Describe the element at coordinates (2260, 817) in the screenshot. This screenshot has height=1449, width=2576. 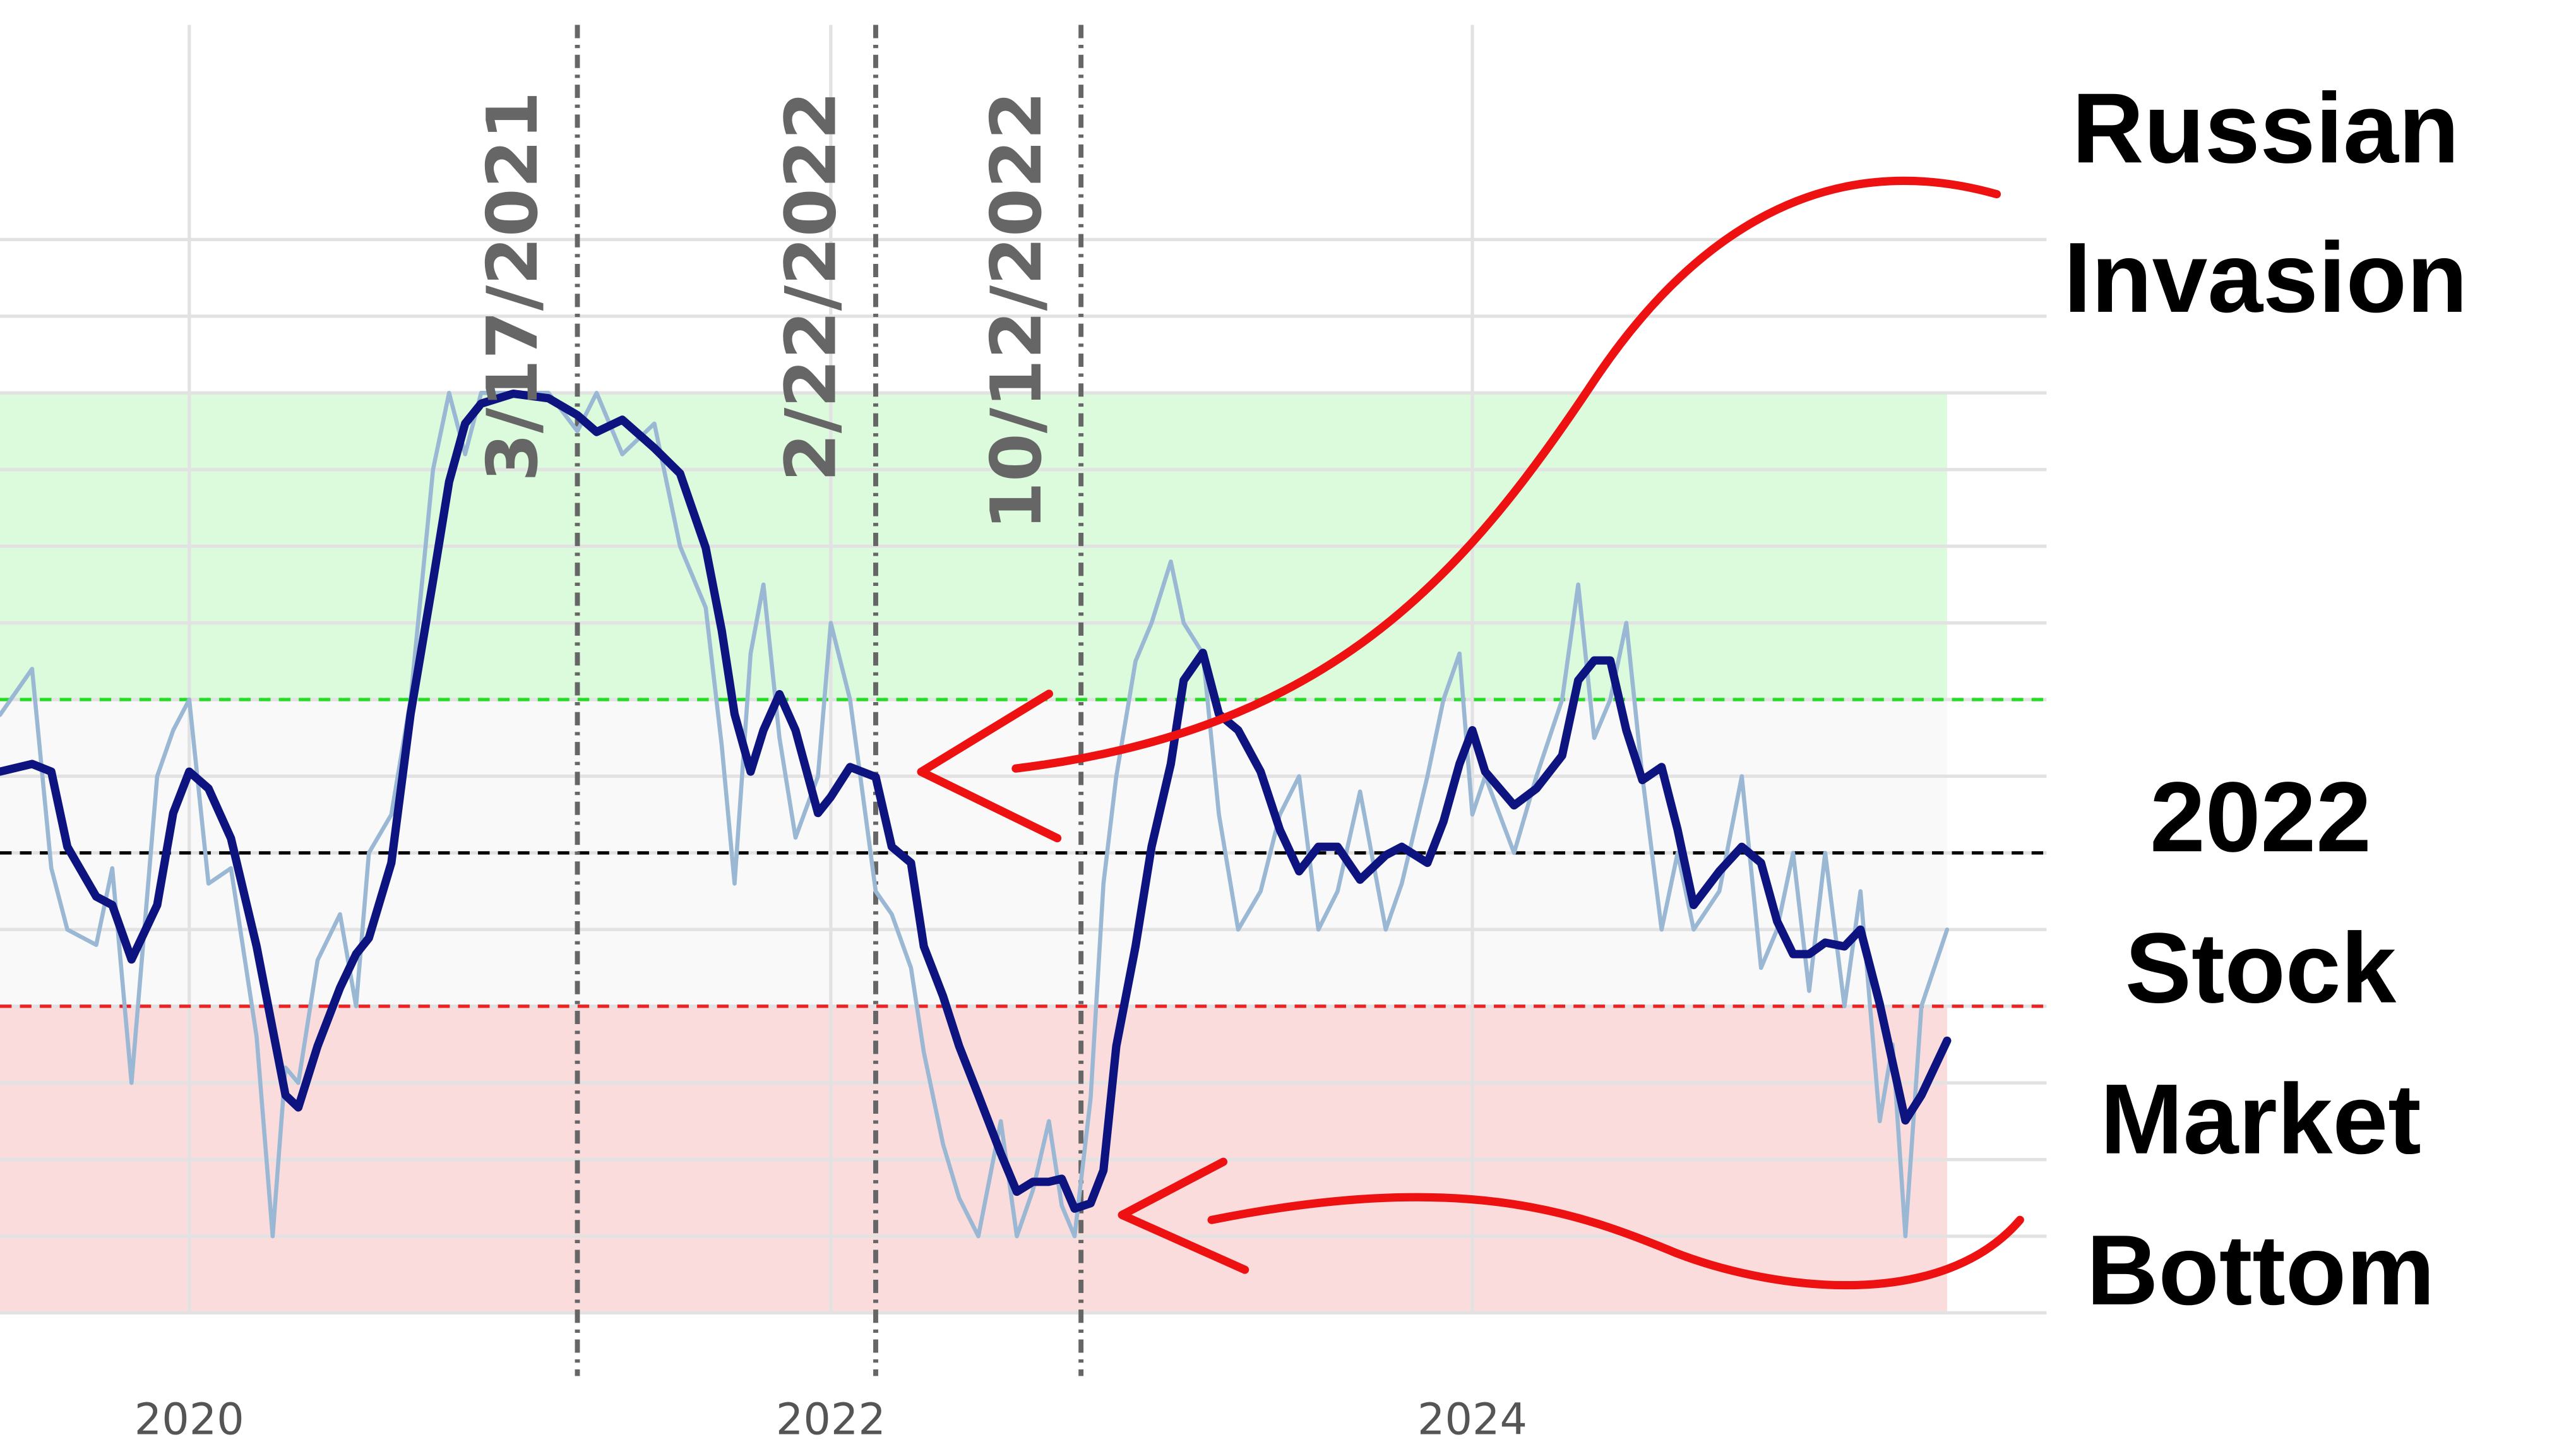
I see `annotation: 2022` at that location.